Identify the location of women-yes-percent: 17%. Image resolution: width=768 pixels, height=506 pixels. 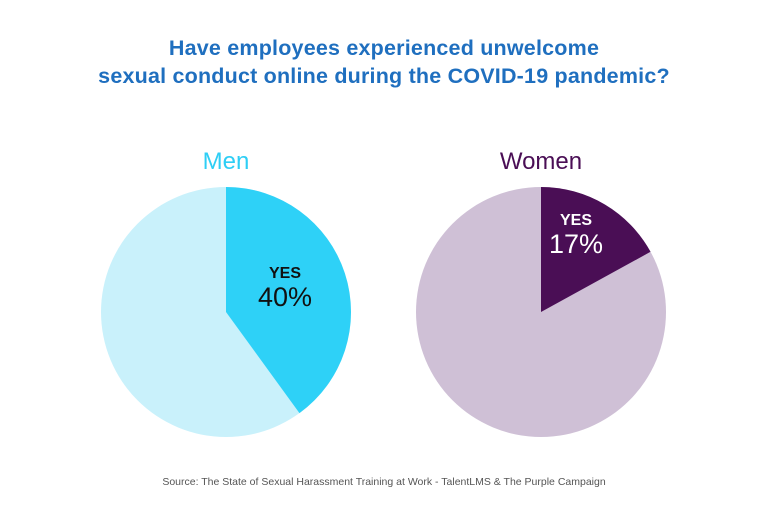
(576, 244).